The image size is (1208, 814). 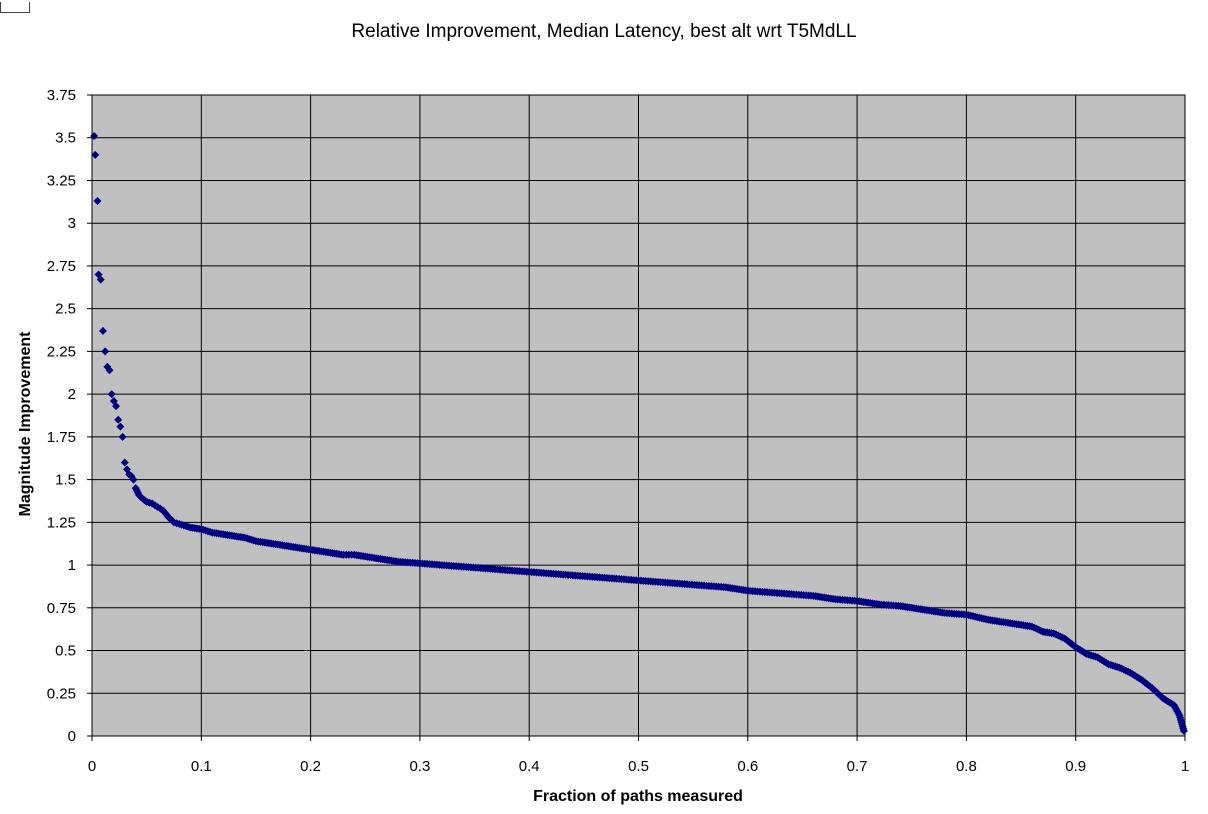 I want to click on y-tick-label: 1.25, so click(x=61, y=522).